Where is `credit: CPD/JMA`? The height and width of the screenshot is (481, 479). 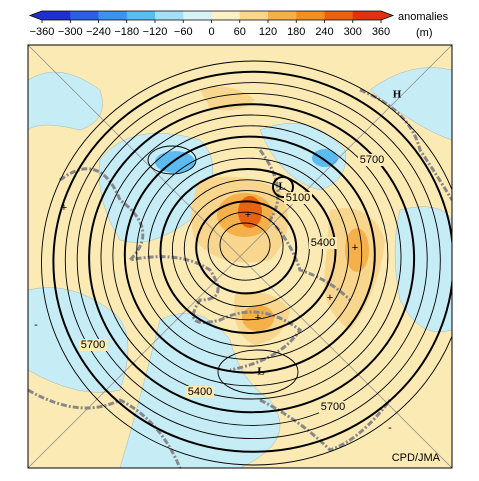 credit: CPD/JMA is located at coordinates (416, 458).